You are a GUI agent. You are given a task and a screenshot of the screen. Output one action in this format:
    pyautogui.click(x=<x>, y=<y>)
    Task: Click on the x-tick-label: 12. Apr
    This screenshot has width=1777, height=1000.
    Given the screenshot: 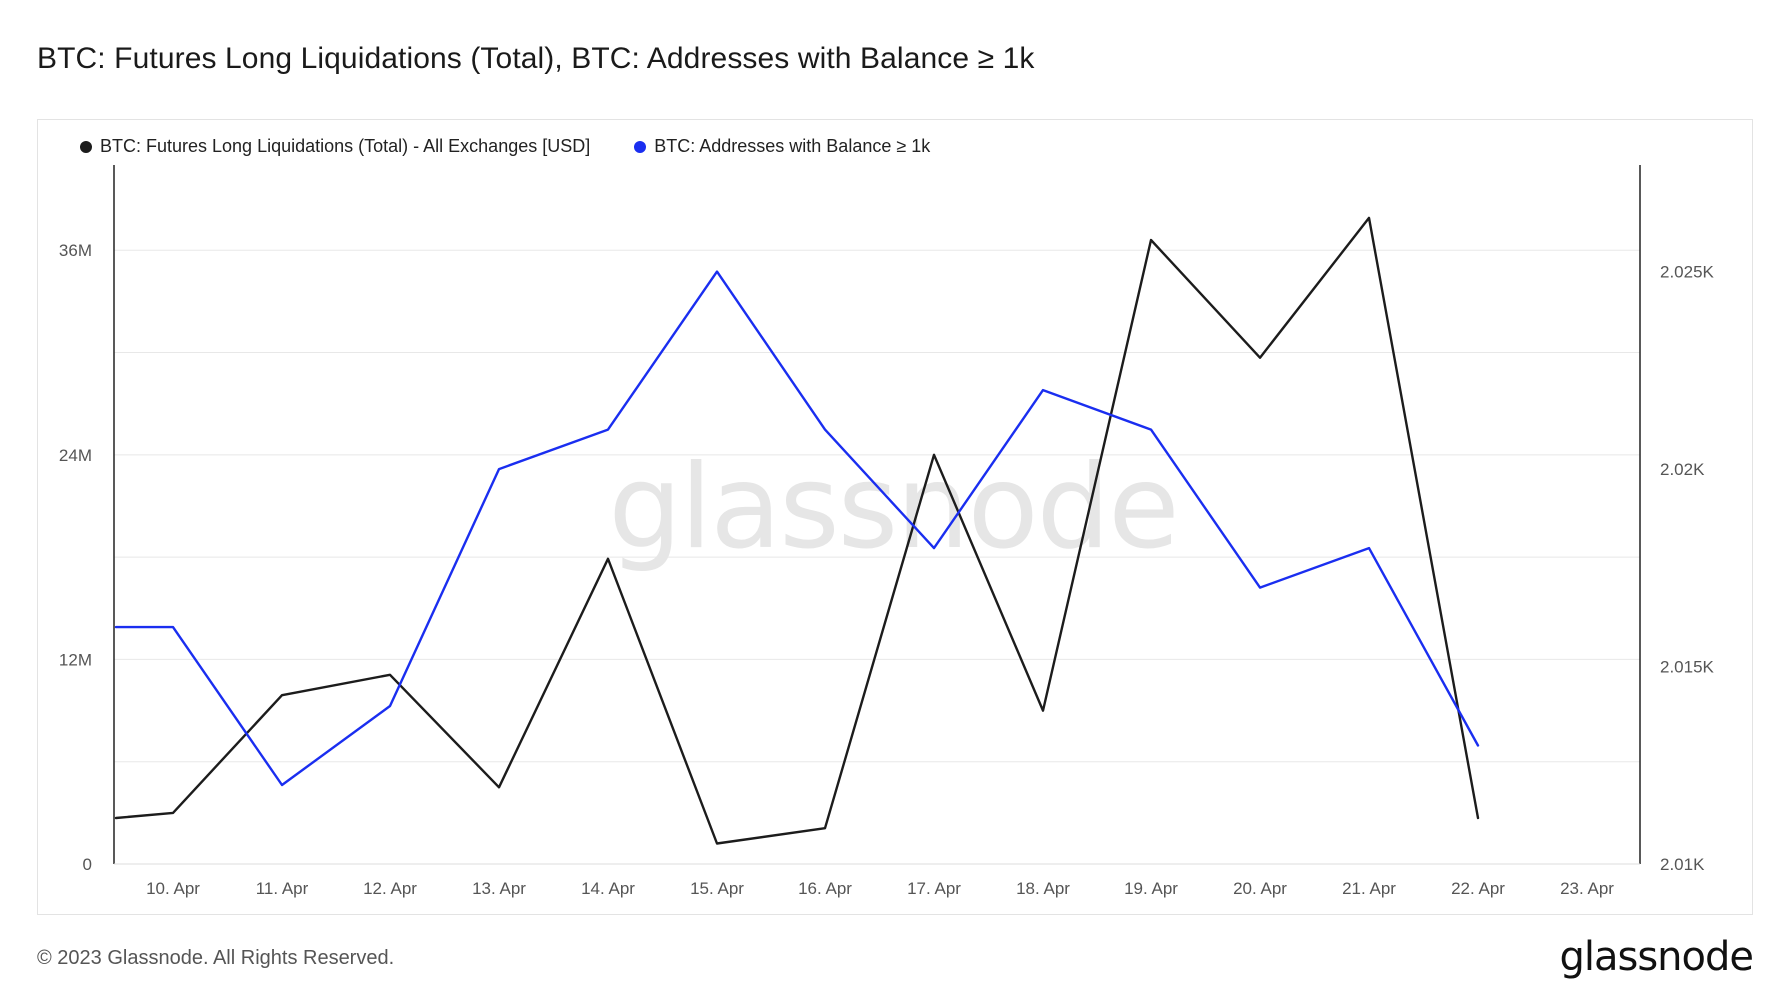 What is the action you would take?
    pyautogui.click(x=390, y=888)
    